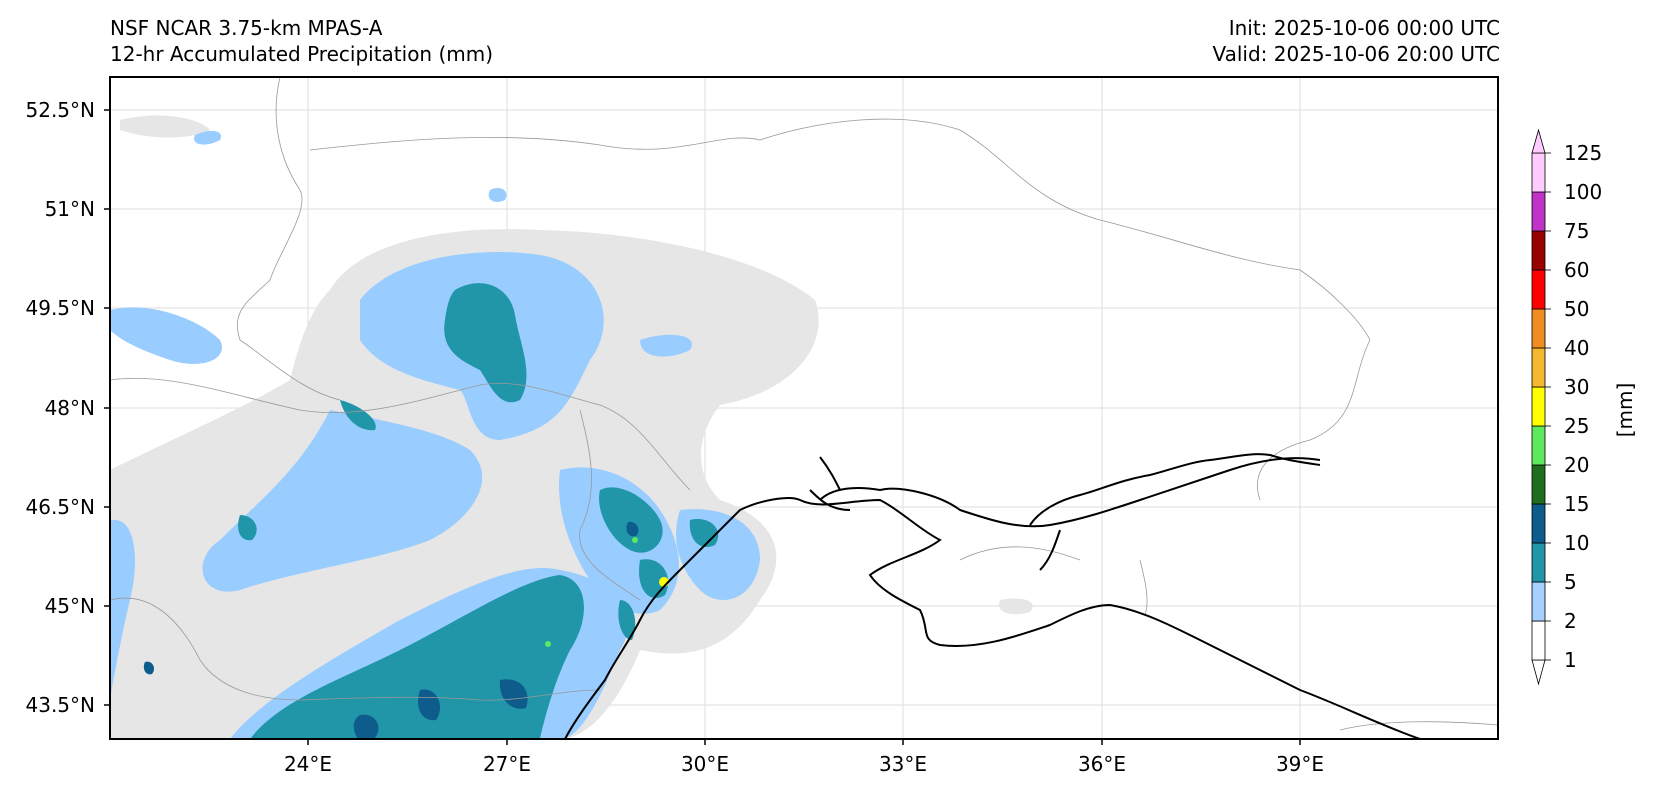 The image size is (1655, 792). What do you see at coordinates (1577, 348) in the screenshot?
I see `colorbar-label: 40` at bounding box center [1577, 348].